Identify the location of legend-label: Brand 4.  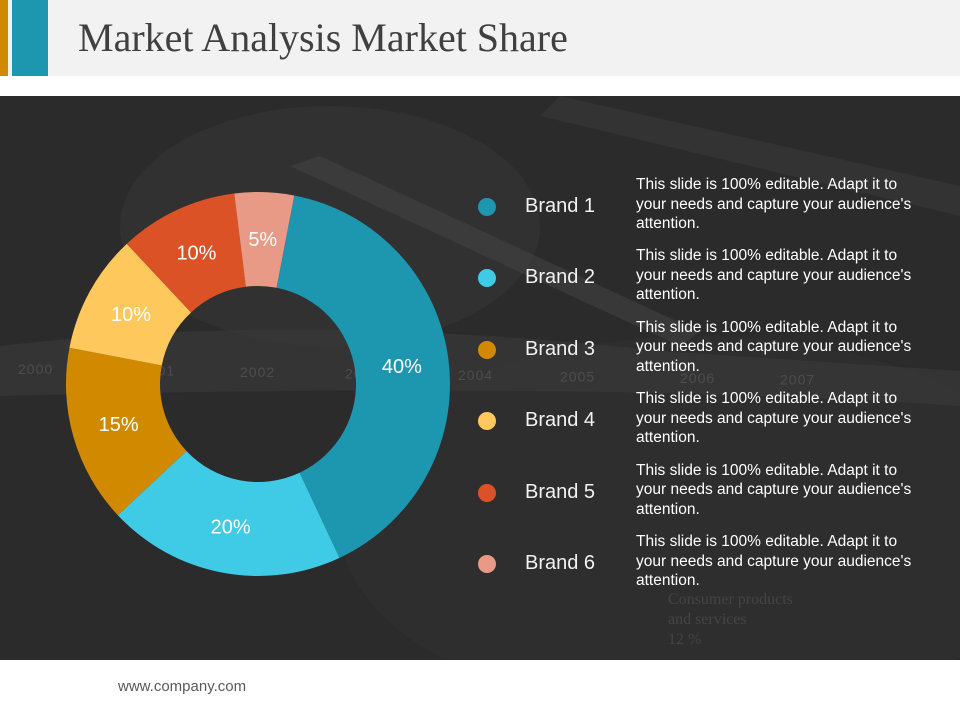
(560, 420).